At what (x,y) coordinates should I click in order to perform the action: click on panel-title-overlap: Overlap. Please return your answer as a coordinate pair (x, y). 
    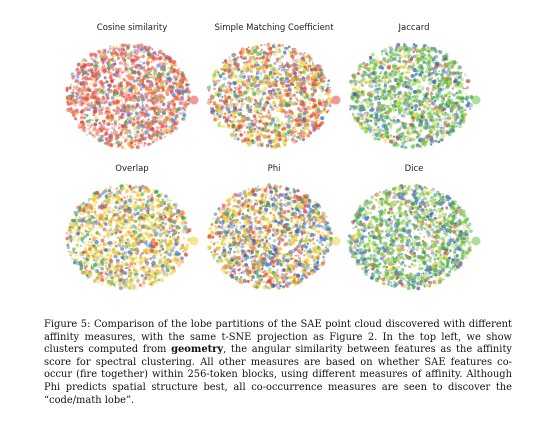
    Looking at the image, I should click on (132, 169).